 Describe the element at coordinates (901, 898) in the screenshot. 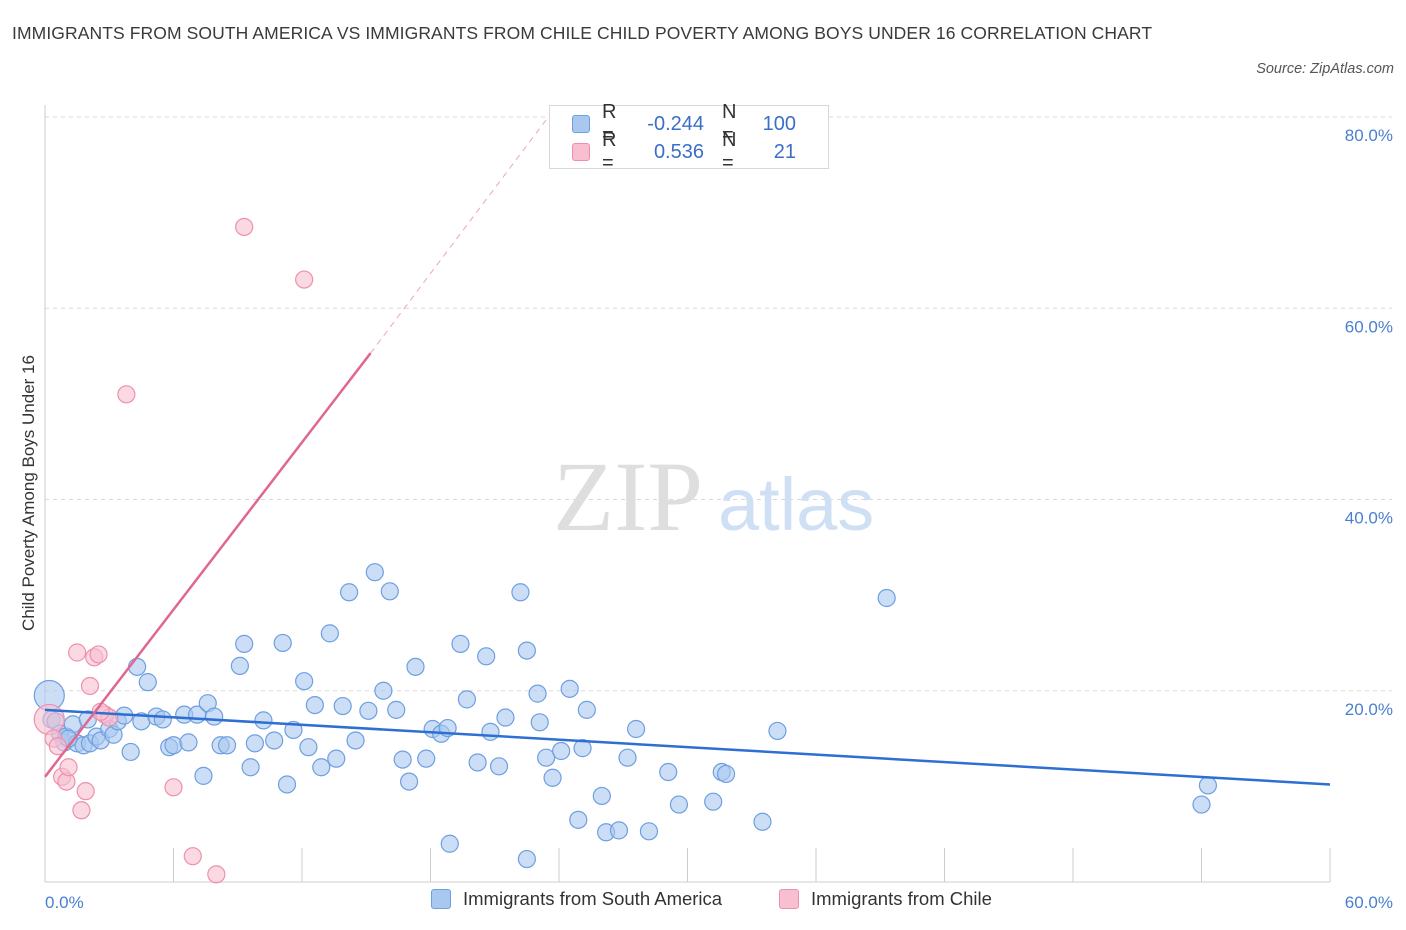

I see `series-legend-label: Immigrants from Chile` at that location.